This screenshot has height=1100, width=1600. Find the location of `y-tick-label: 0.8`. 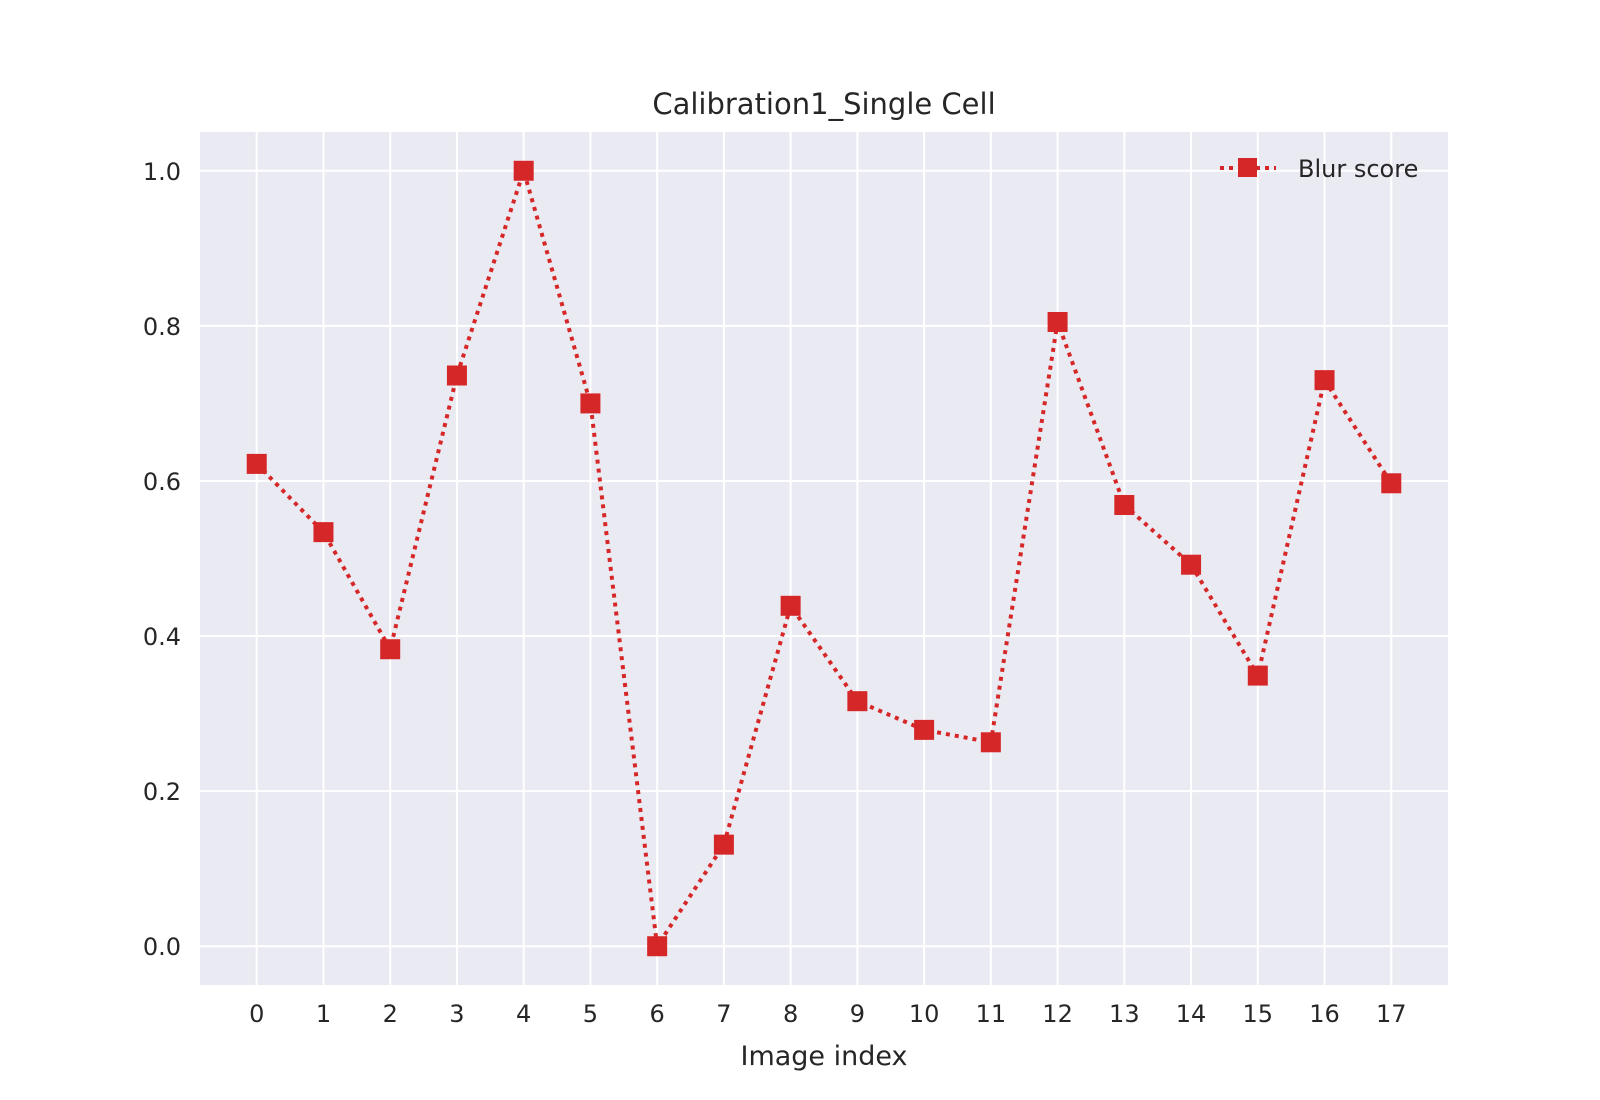

y-tick-label: 0.8 is located at coordinates (162, 327).